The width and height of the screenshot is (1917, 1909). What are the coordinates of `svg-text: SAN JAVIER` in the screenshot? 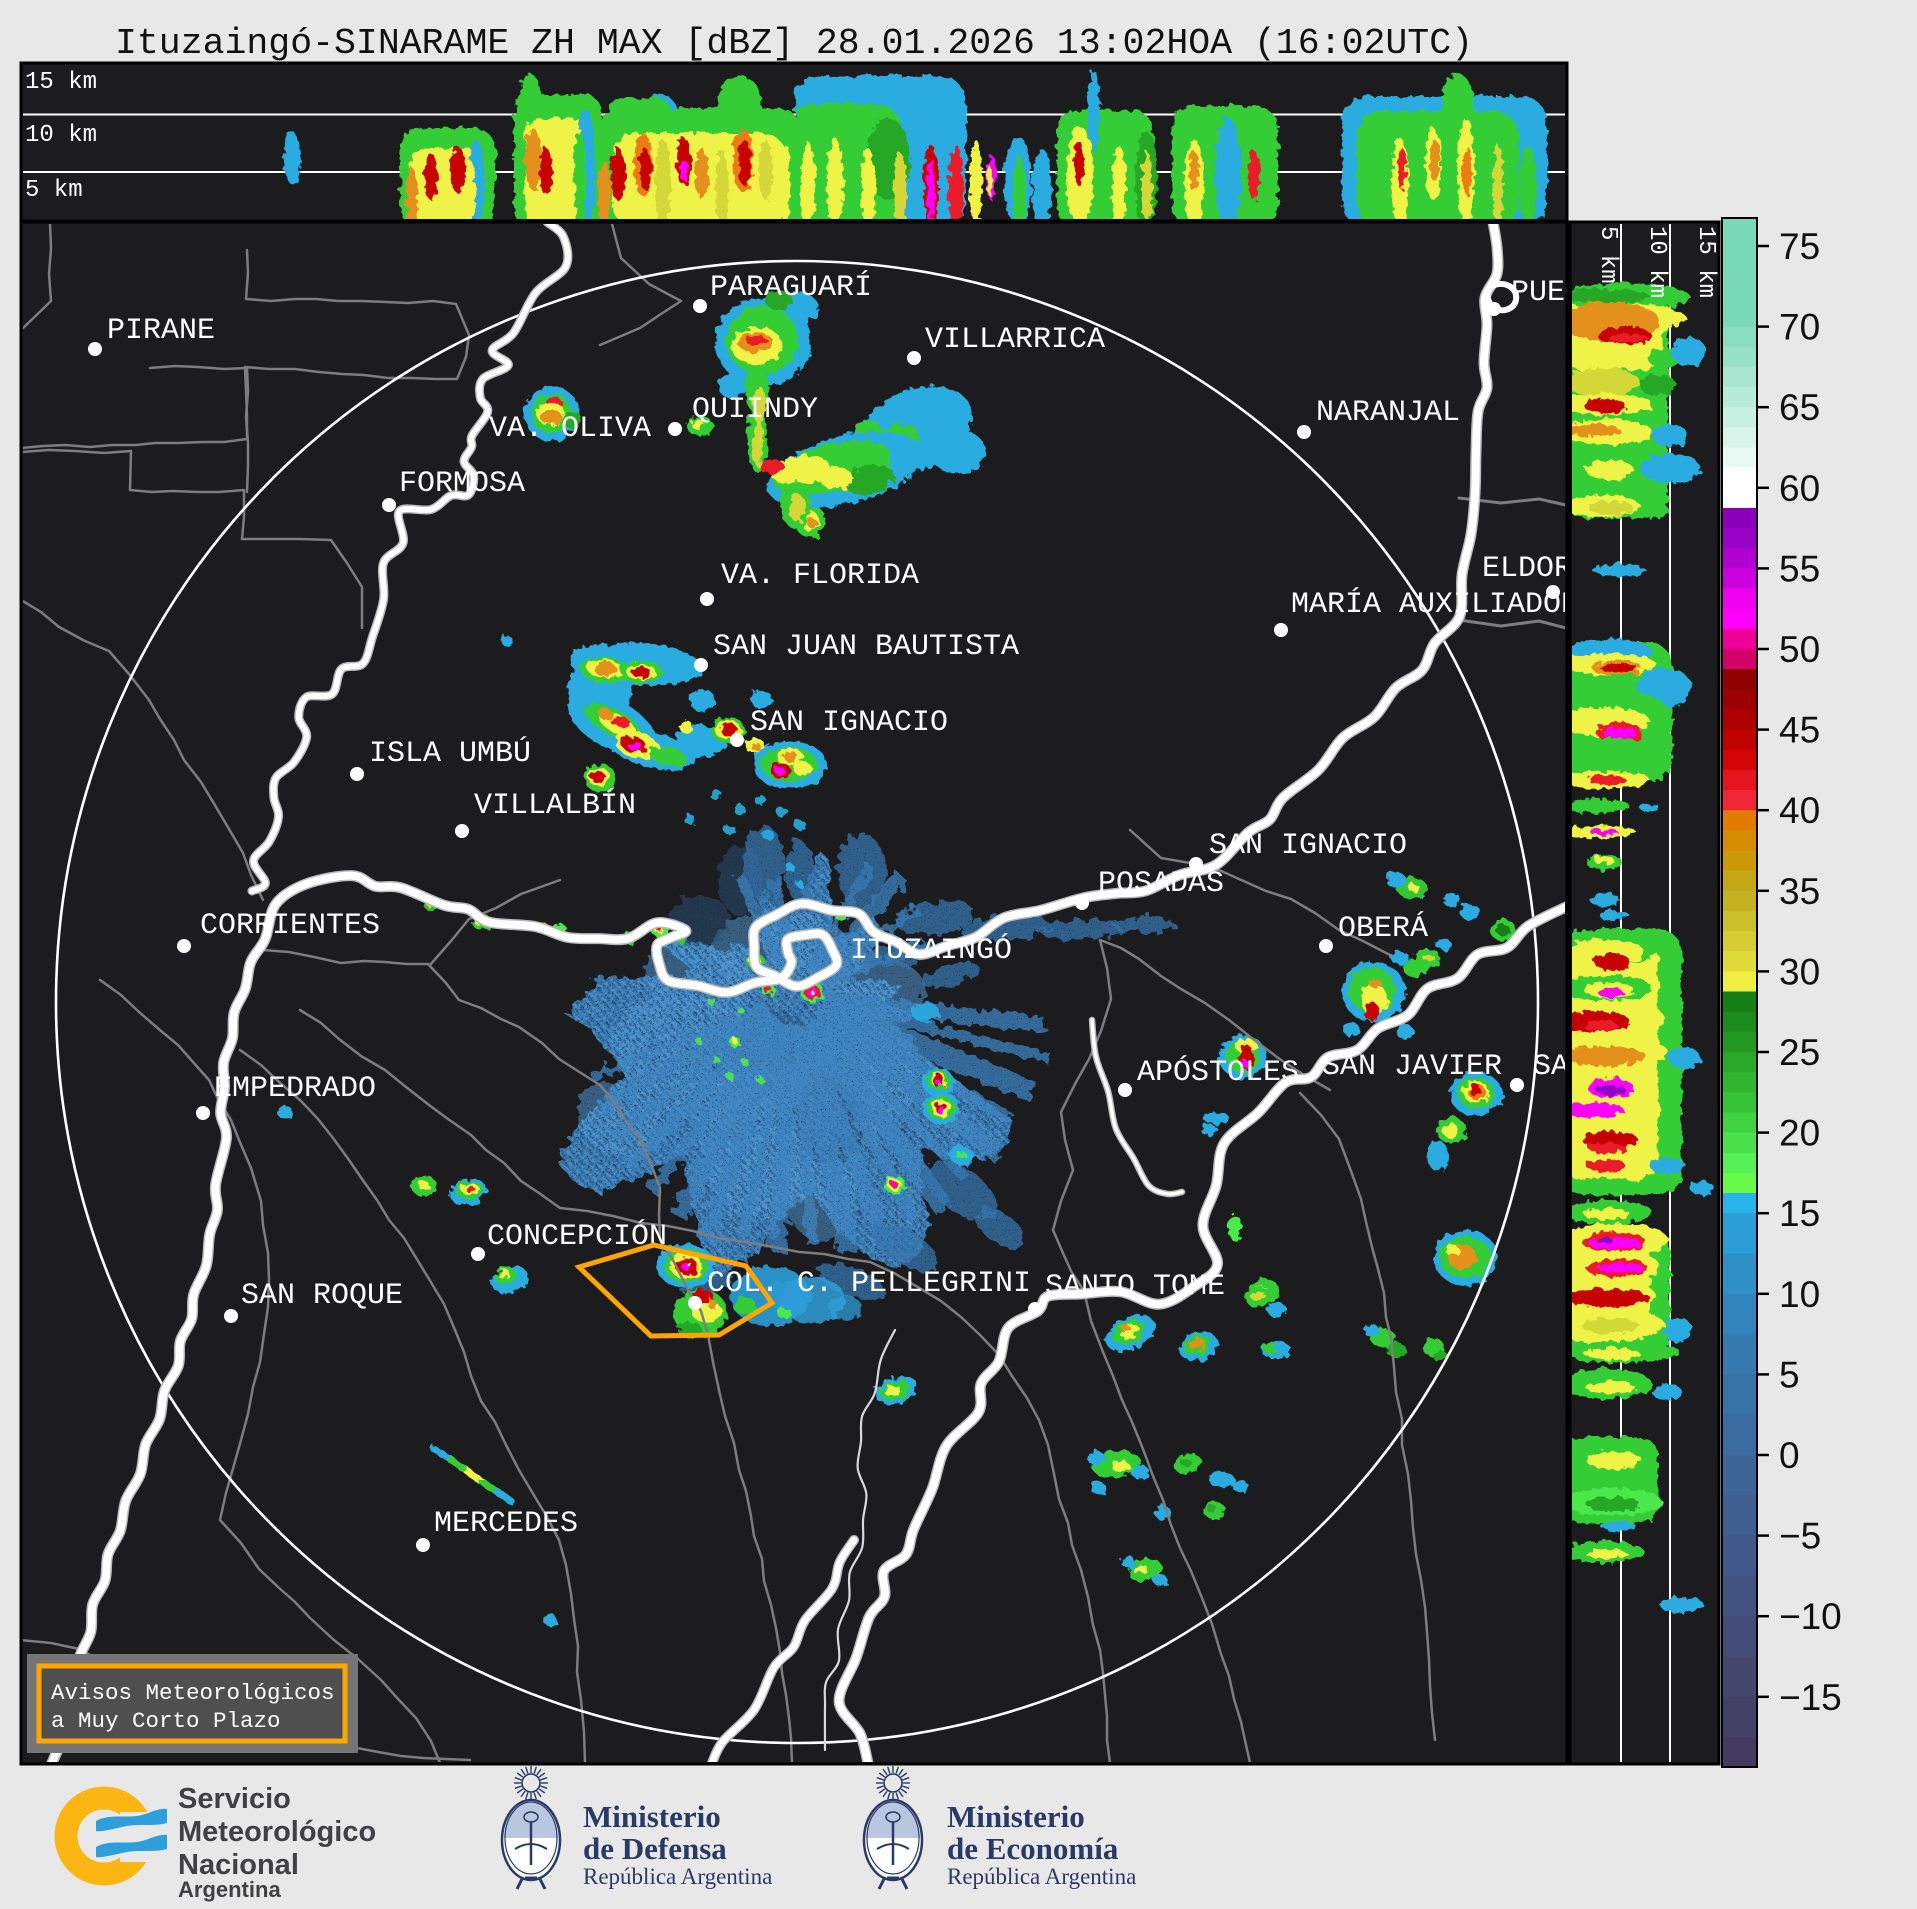 It's located at (1412, 1067).